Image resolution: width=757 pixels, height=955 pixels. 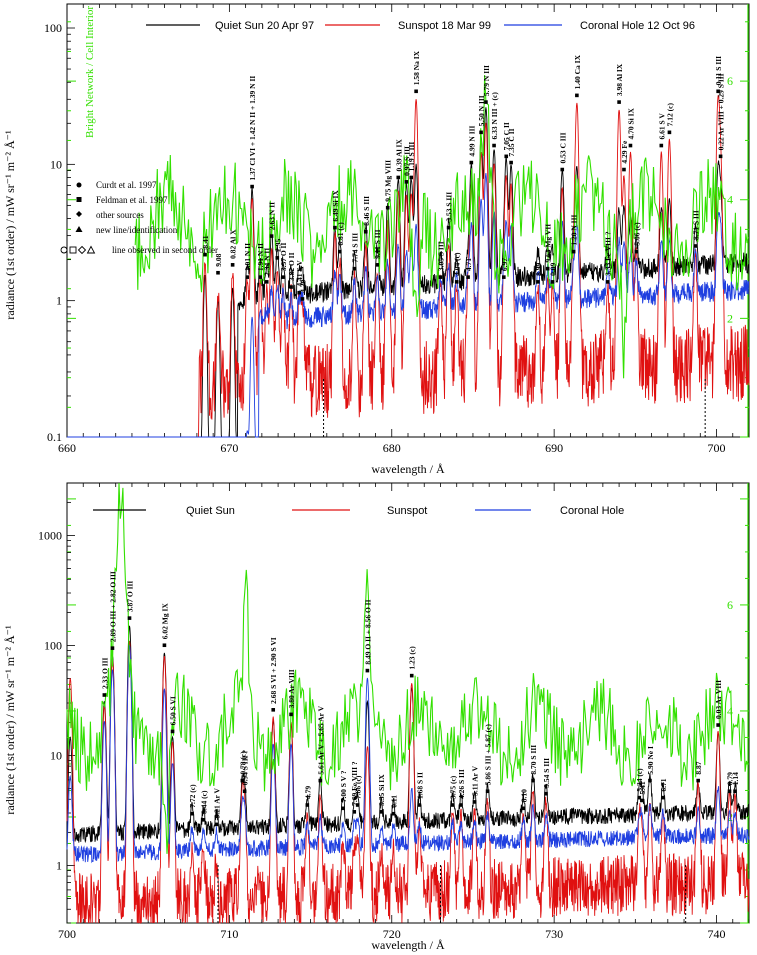 What do you see at coordinates (335, 206) in the screenshot?
I see `line-label: 6.49 Si IX` at bounding box center [335, 206].